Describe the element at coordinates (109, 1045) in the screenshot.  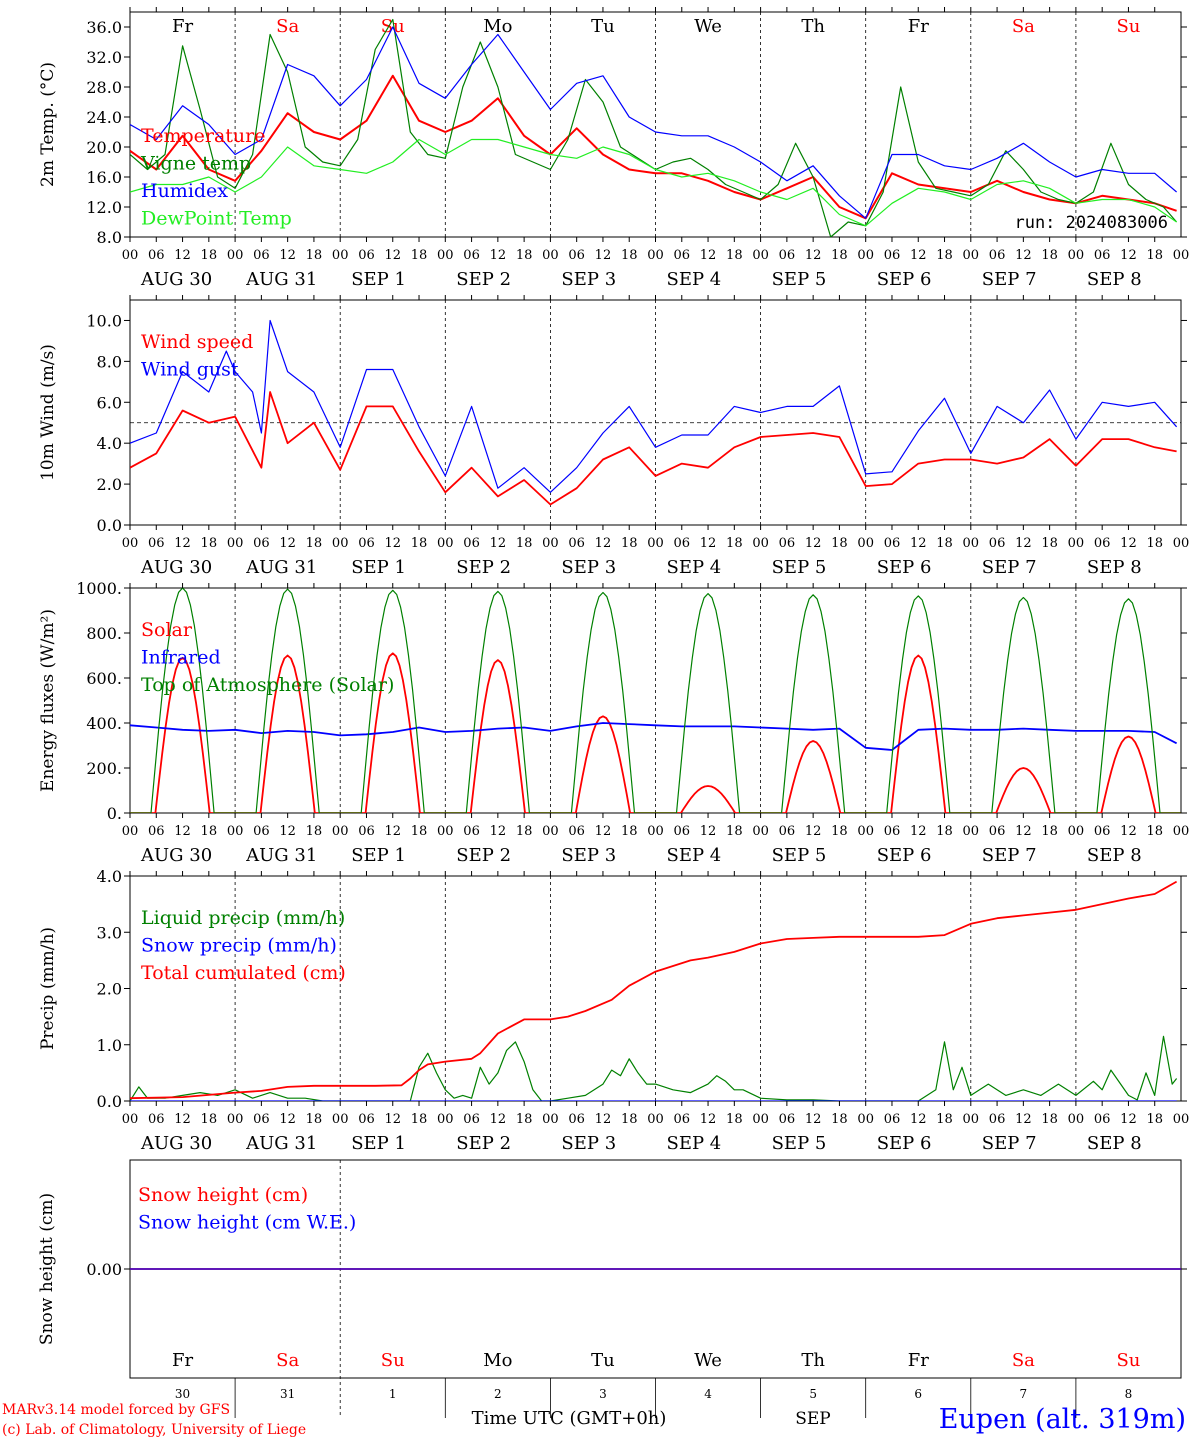
I see `y-tick-label: 1.0` at that location.